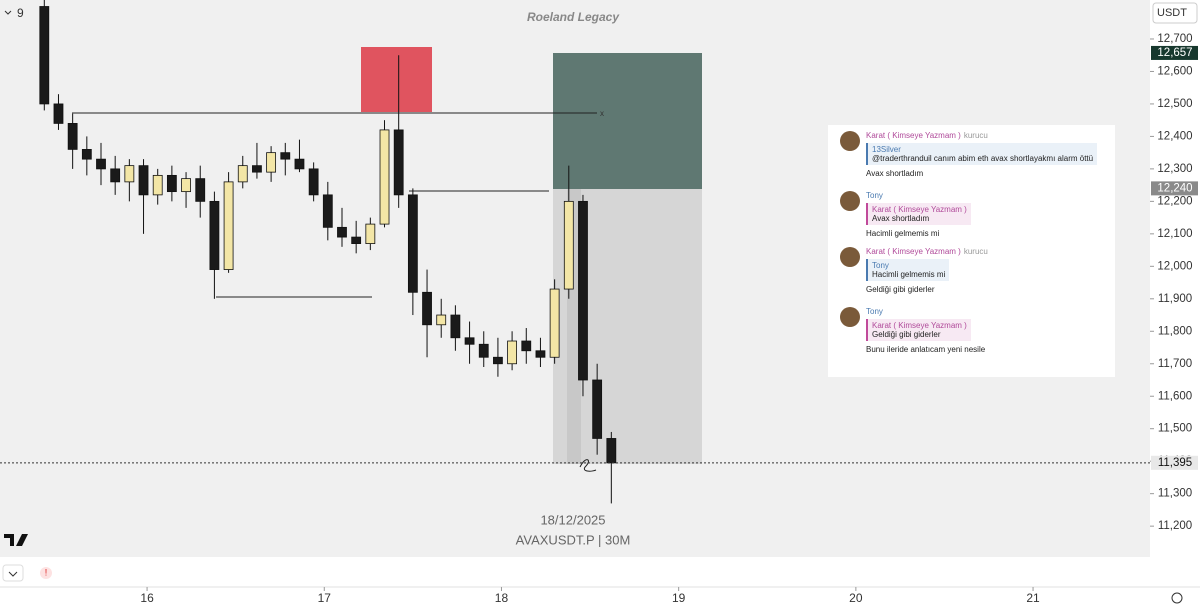 The image size is (1200, 608). What do you see at coordinates (1174, 188) in the screenshot?
I see `price-tag-label: 12,240` at bounding box center [1174, 188].